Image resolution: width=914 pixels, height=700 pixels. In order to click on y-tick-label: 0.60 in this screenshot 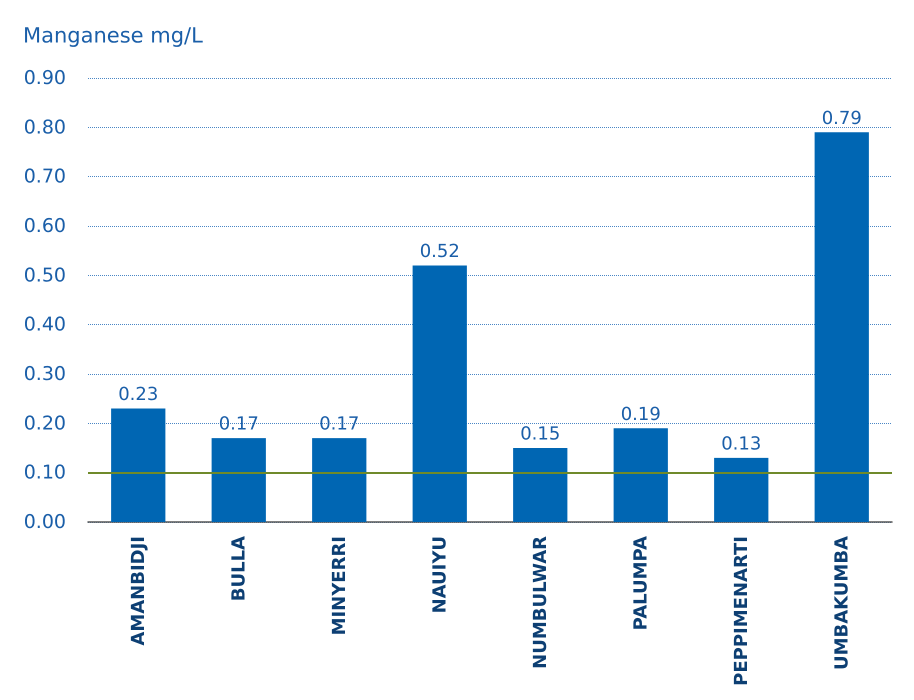, I will do `click(45, 226)`.